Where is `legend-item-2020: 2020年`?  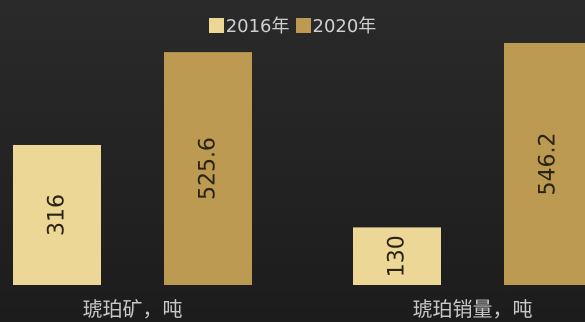 legend-item-2020: 2020年 is located at coordinates (336, 25).